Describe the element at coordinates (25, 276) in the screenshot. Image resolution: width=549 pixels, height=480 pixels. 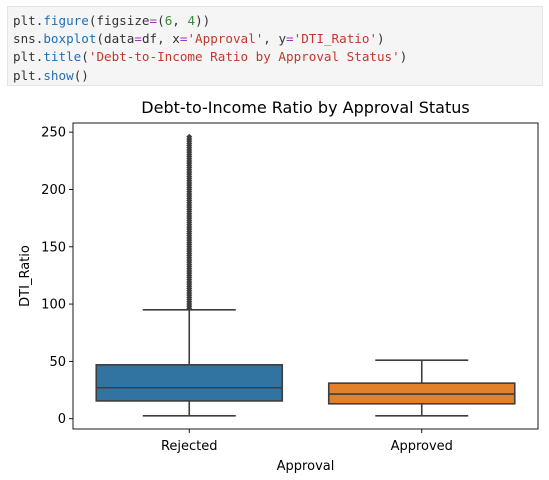
I see `y-axis-label: DTI_Ratio` at that location.